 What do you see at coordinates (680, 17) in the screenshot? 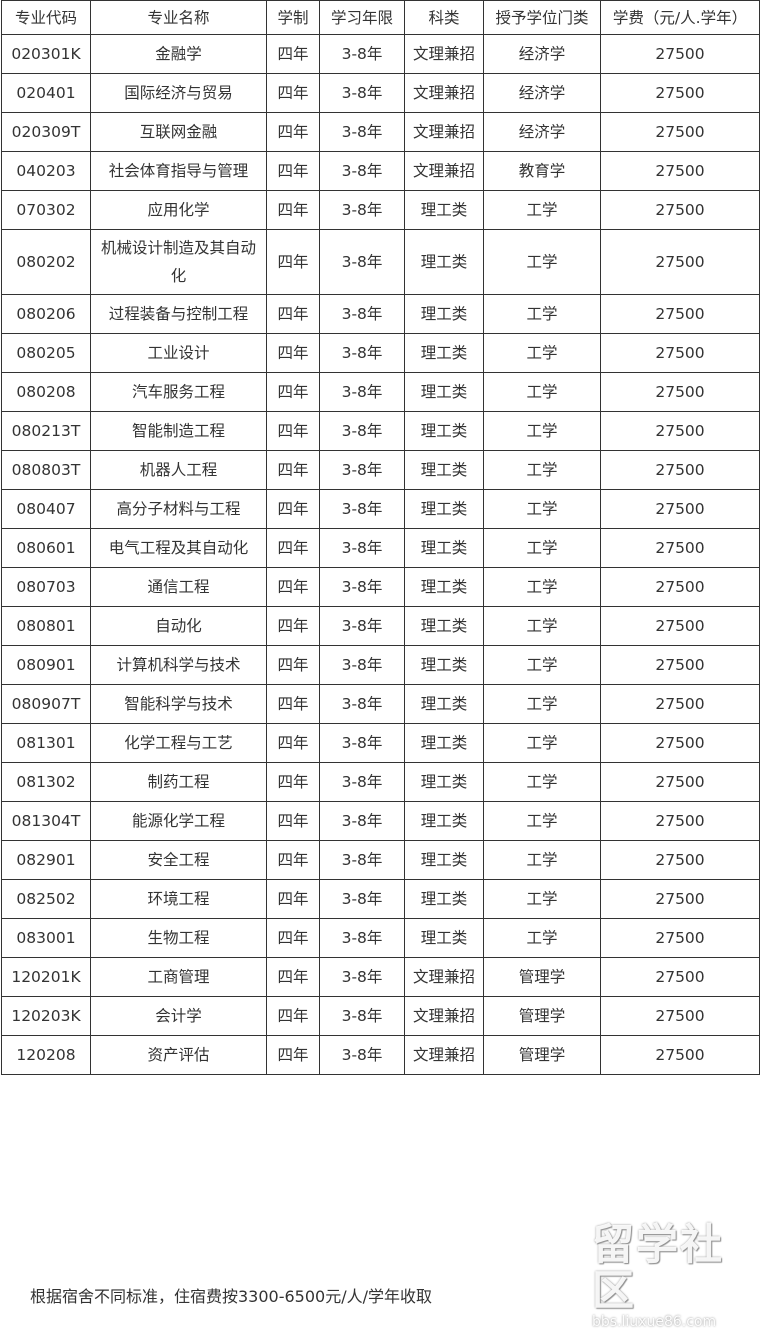
I see `header-tuition: 学费（元/人.学年）` at bounding box center [680, 17].